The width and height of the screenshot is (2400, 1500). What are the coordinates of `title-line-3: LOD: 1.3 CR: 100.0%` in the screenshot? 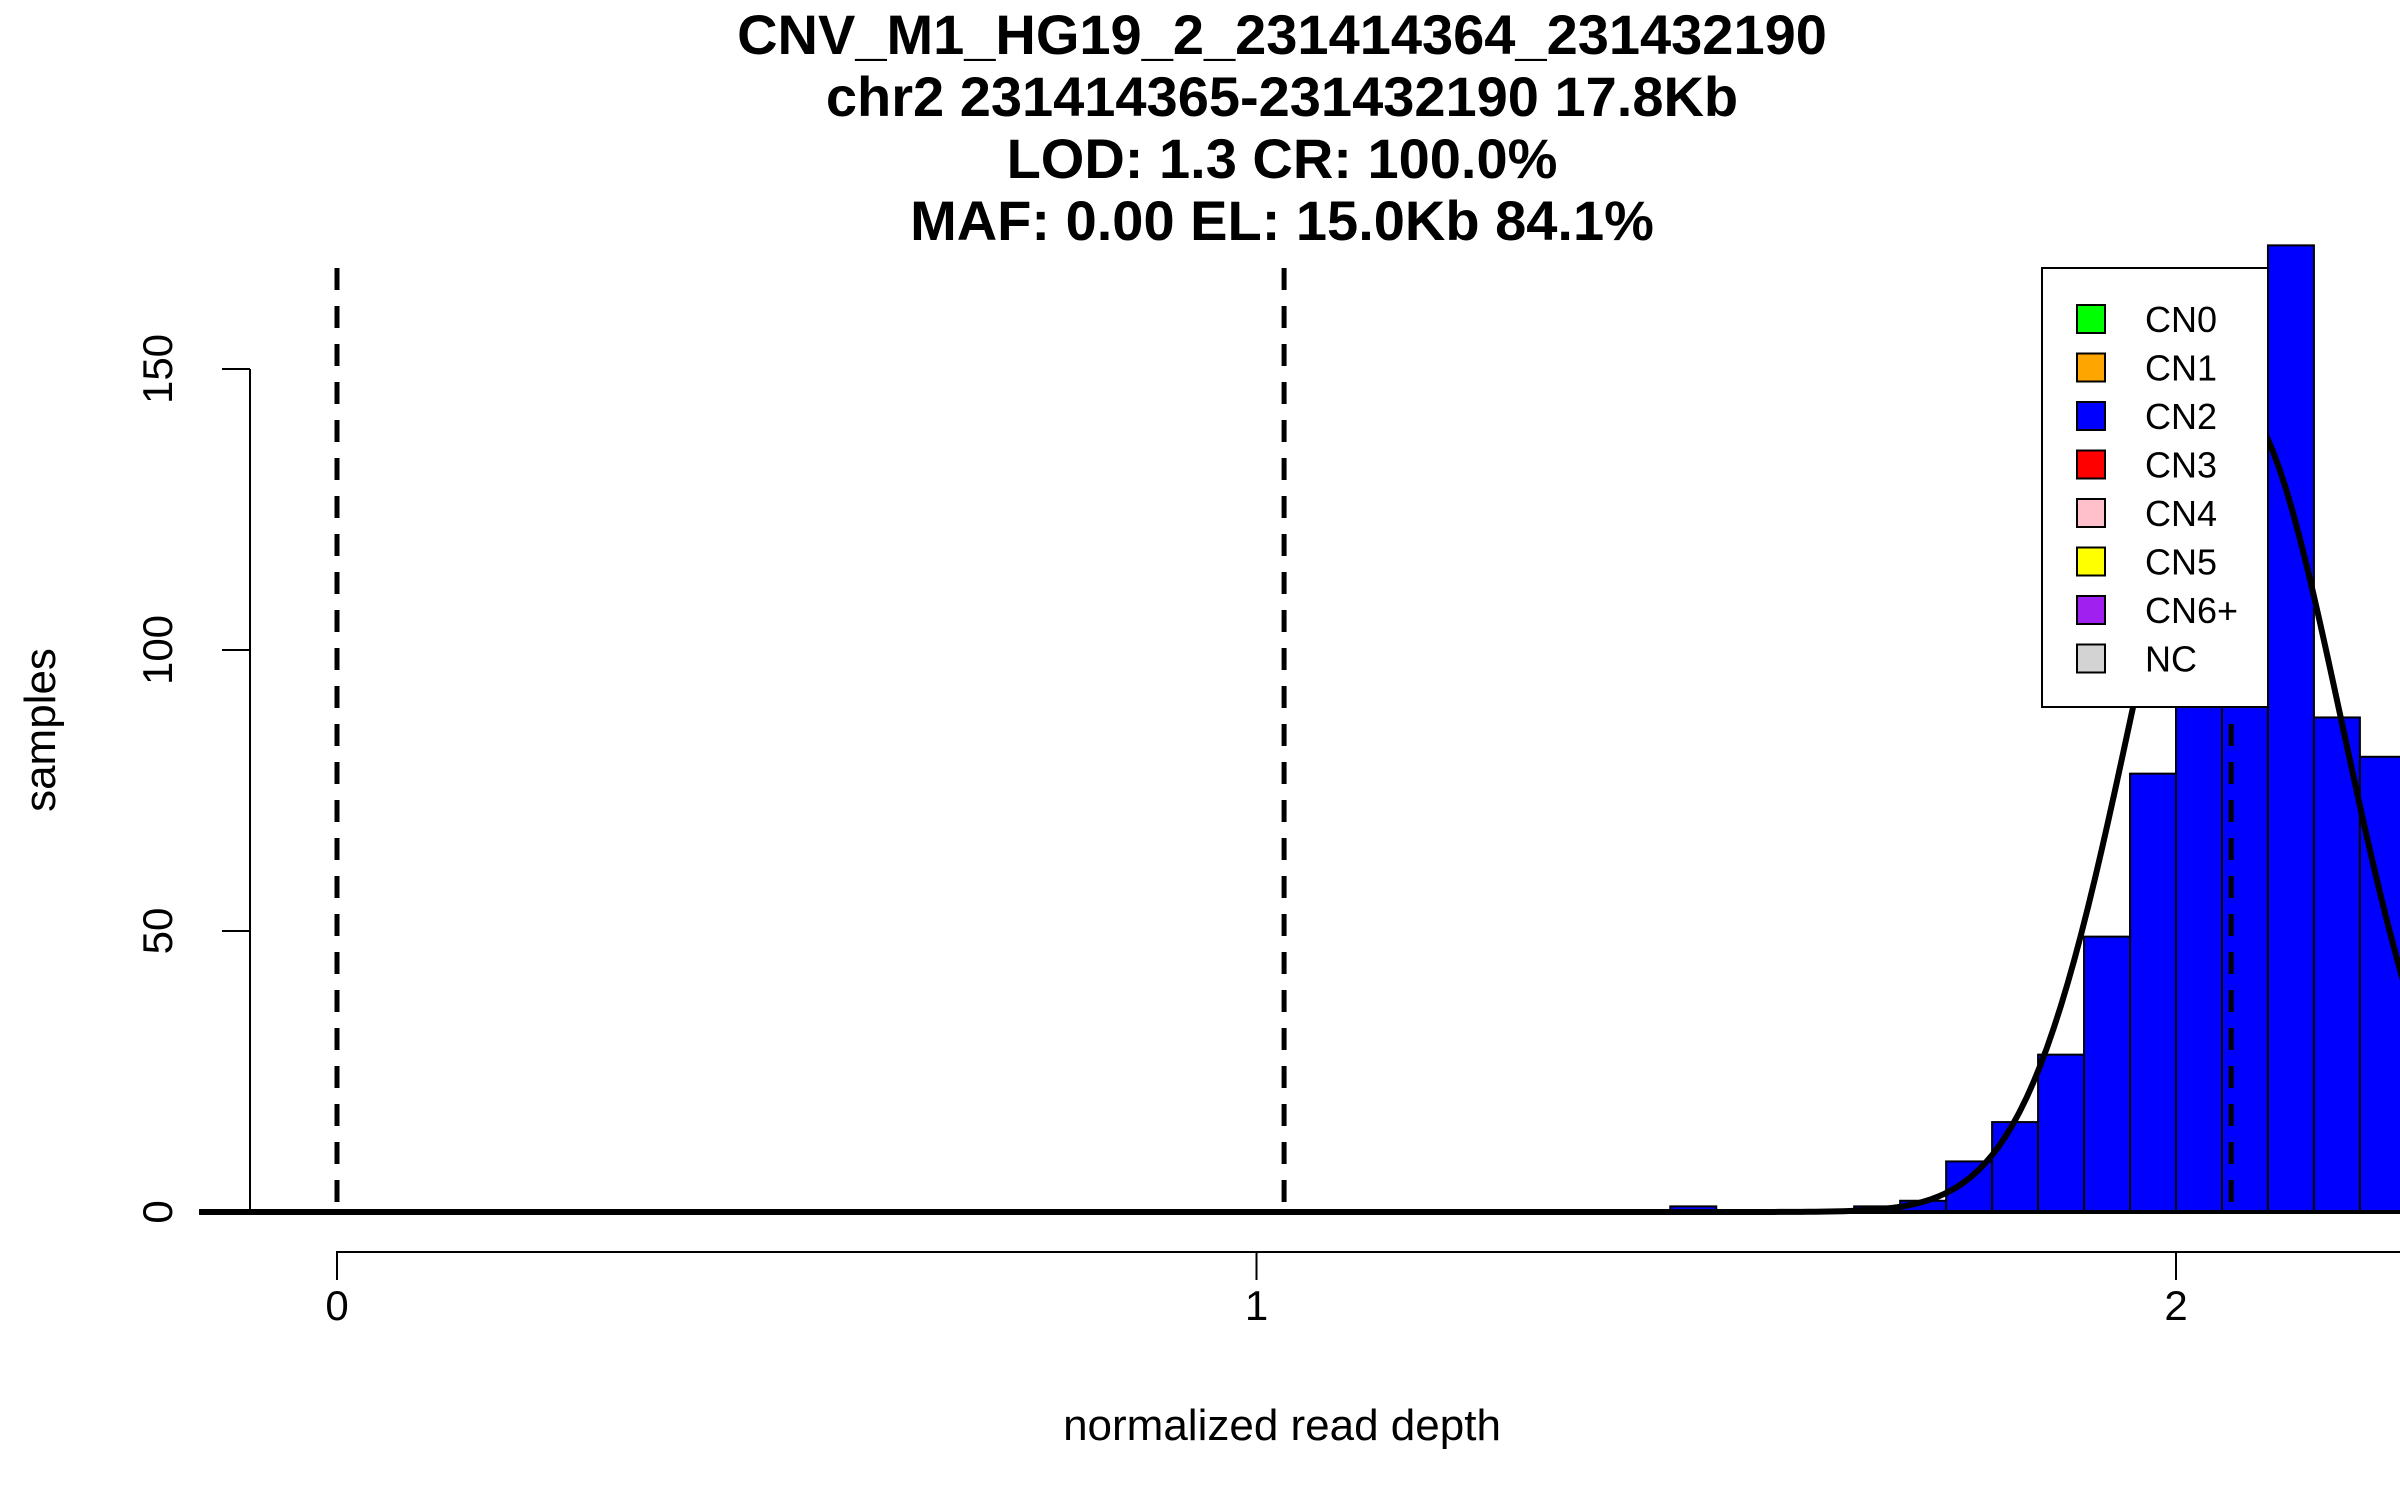 It's located at (1282, 158).